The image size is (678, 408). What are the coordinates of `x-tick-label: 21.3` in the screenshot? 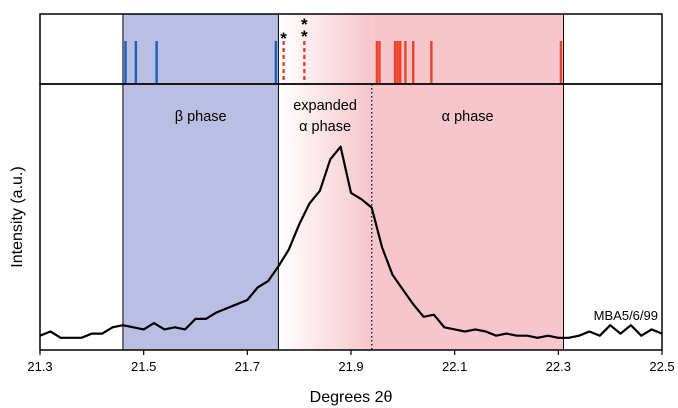 It's located at (39, 366).